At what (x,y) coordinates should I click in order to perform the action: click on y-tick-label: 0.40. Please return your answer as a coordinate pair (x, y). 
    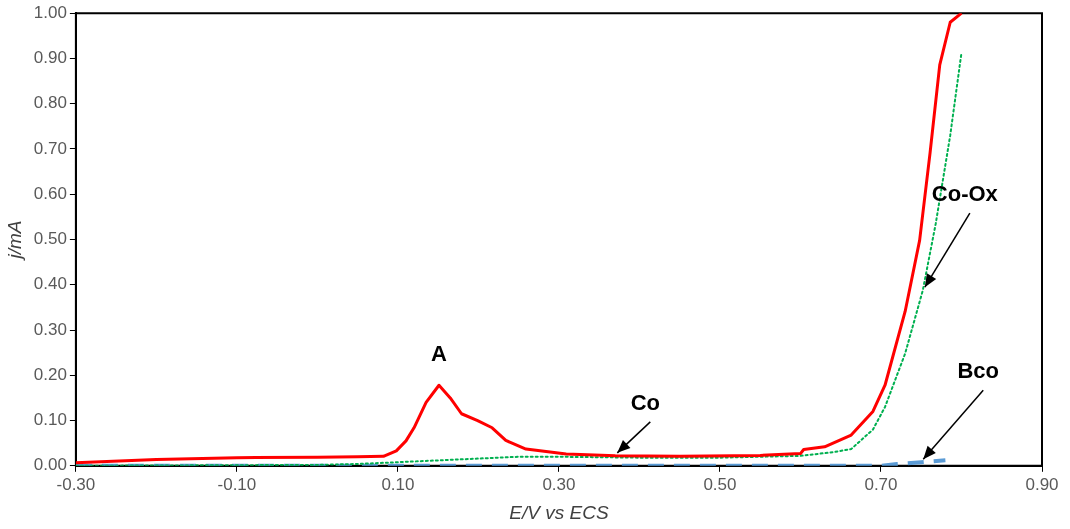
    Looking at the image, I should click on (50, 284).